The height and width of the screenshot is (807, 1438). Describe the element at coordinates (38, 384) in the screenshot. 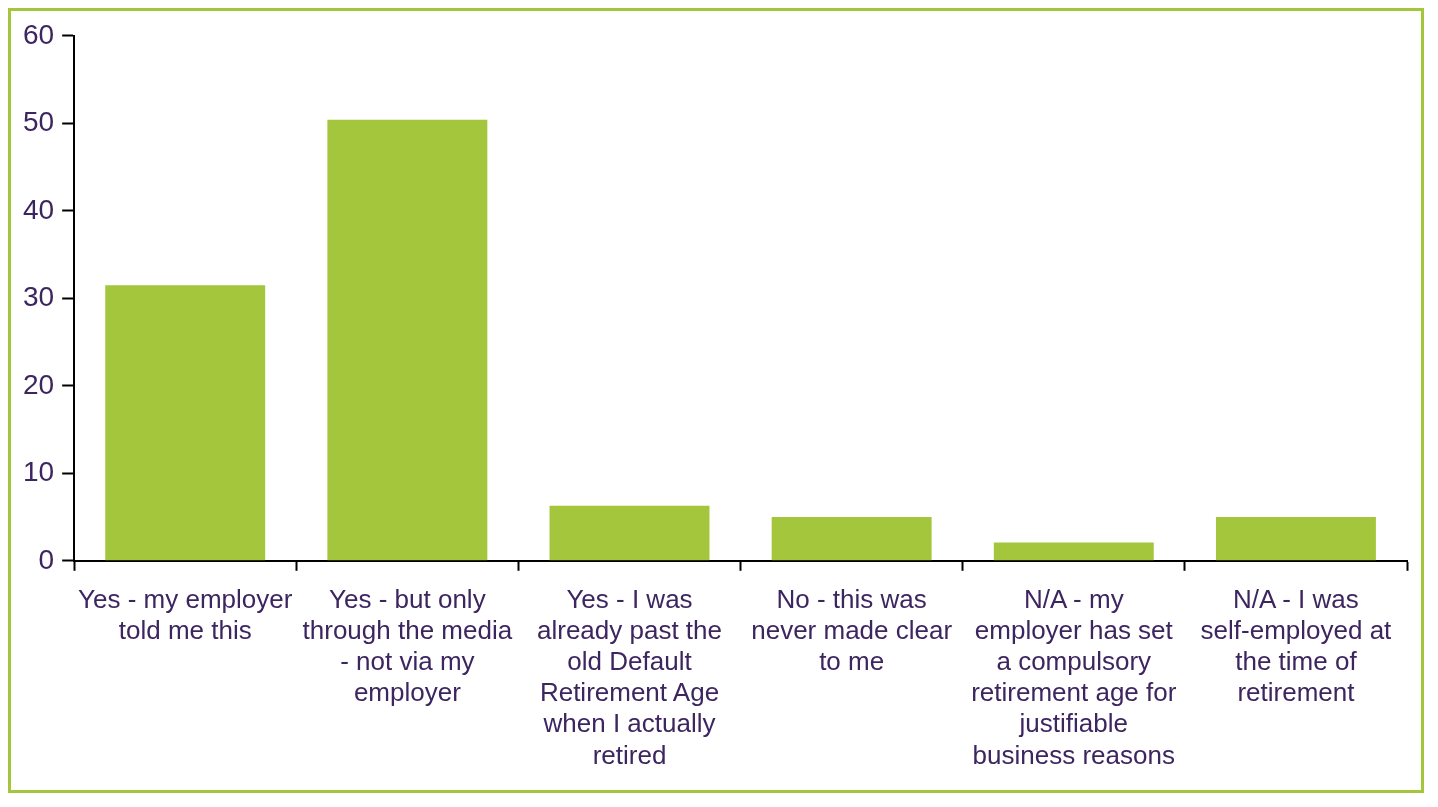

I see `y-tick-label: 20` at that location.